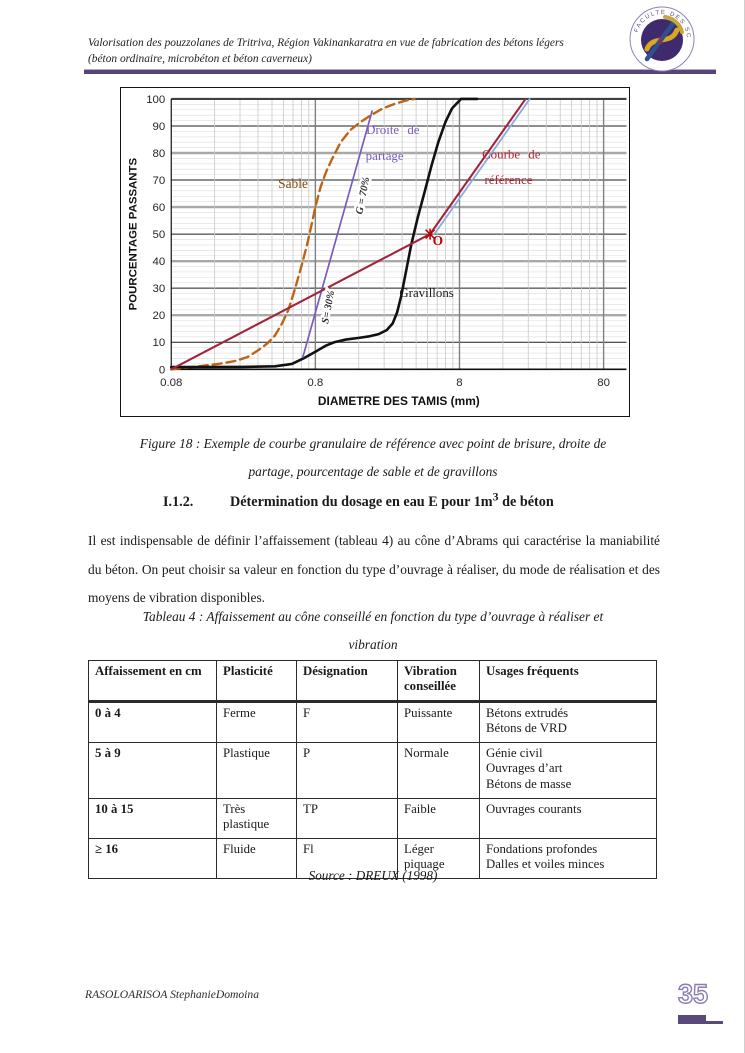 The height and width of the screenshot is (1053, 745). What do you see at coordinates (171, 383) in the screenshot?
I see `x-tick-label: 0.08` at bounding box center [171, 383].